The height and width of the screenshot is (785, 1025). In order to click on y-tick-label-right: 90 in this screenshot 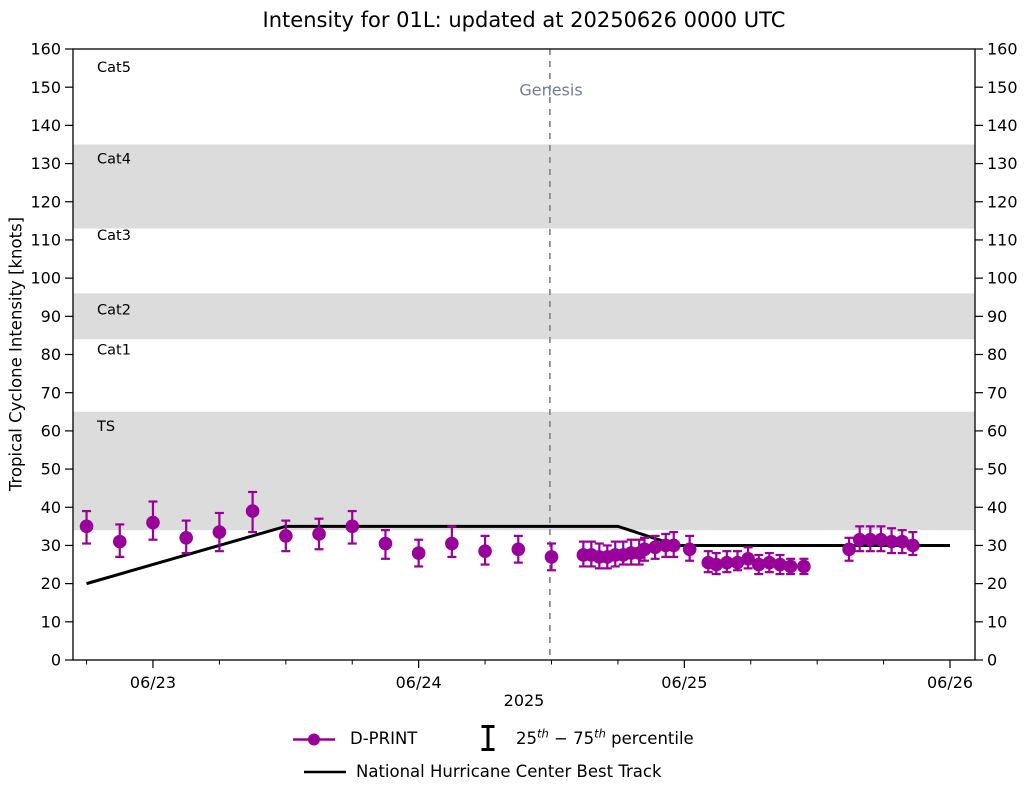, I will do `click(997, 316)`.